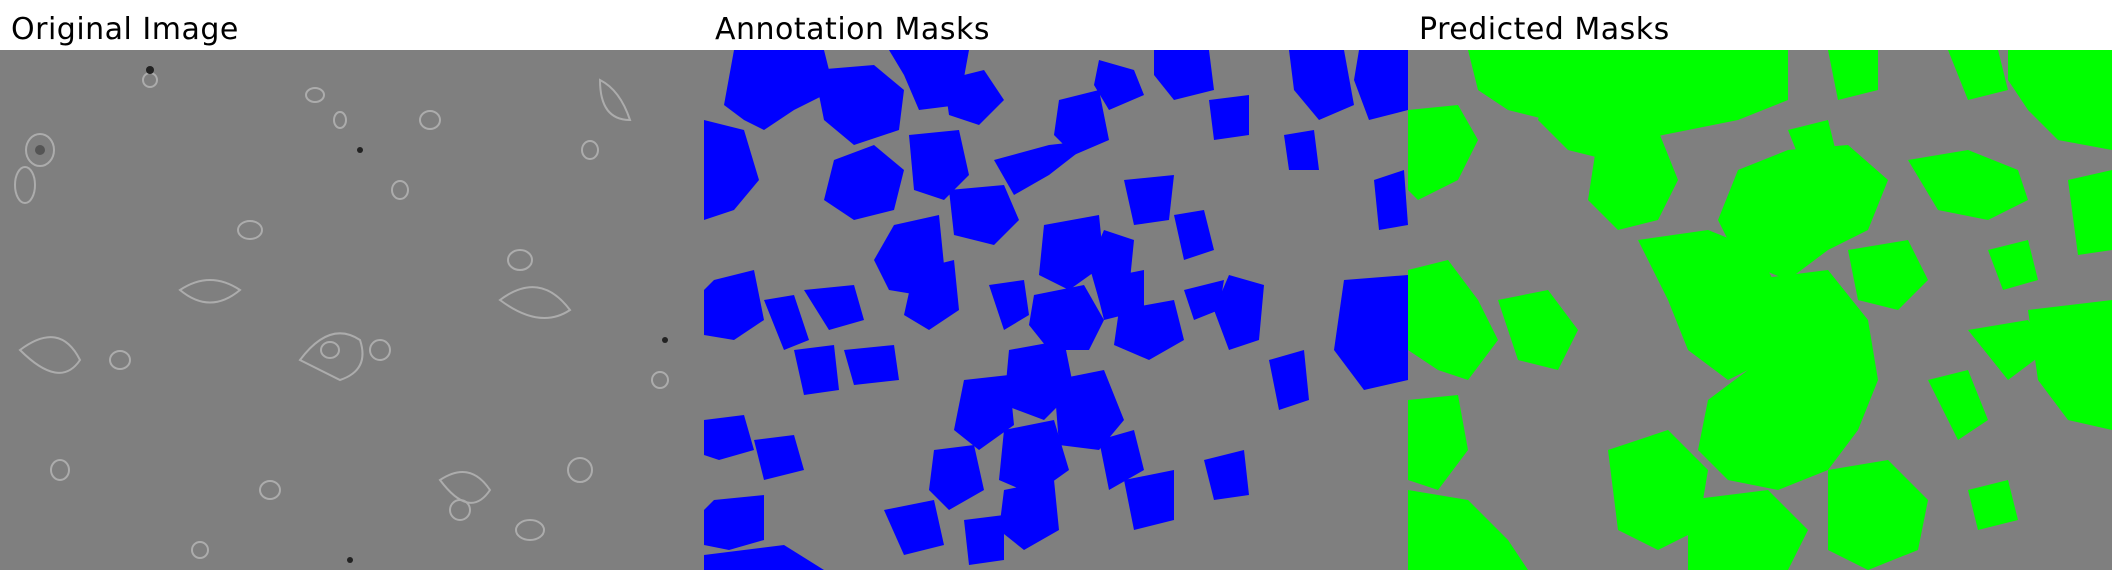 Image resolution: width=2112 pixels, height=570 pixels. What do you see at coordinates (852, 29) in the screenshot?
I see `annotation-masks-title: Annotation Masks` at bounding box center [852, 29].